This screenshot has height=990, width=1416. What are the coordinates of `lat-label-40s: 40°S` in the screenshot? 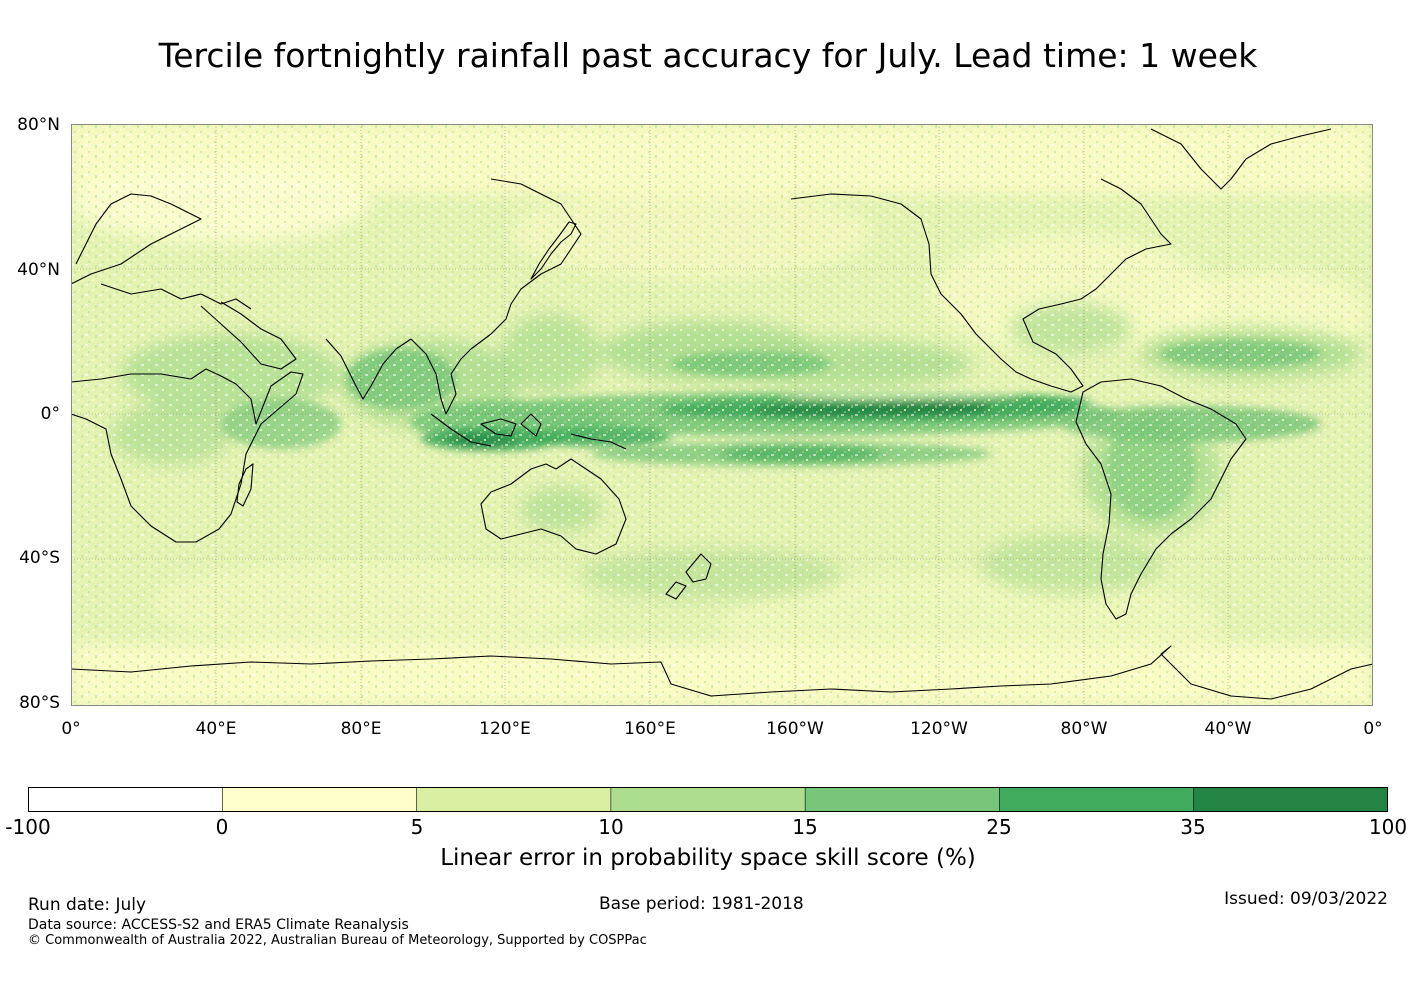 It's located at (39, 558).